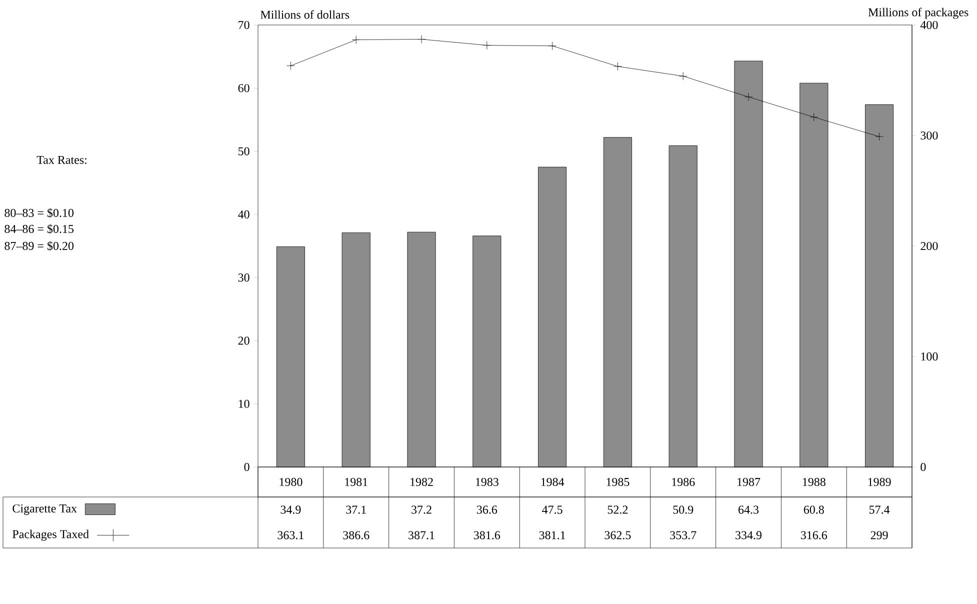 The width and height of the screenshot is (977, 604). What do you see at coordinates (44, 509) in the screenshot?
I see `legend-label: Cigarette Tax` at bounding box center [44, 509].